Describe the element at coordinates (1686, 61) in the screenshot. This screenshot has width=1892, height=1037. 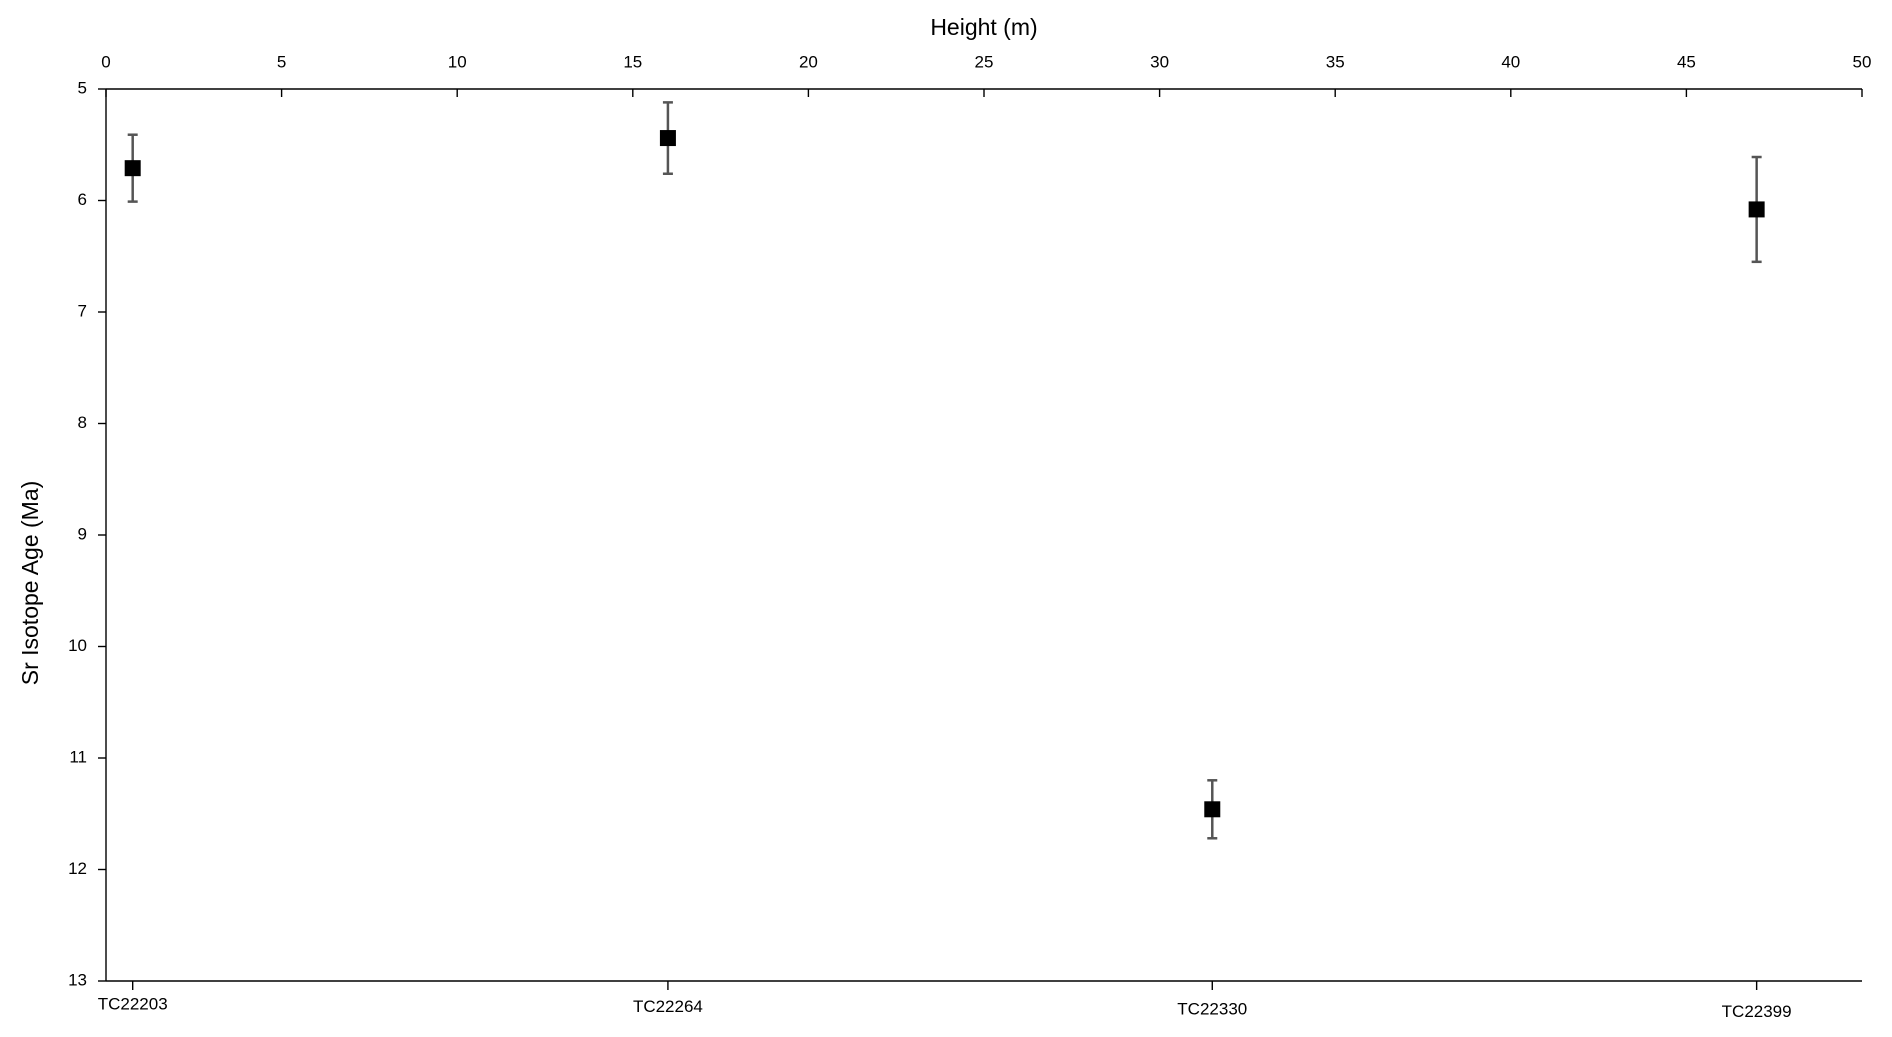
I see `x-tick-label: 45` at that location.